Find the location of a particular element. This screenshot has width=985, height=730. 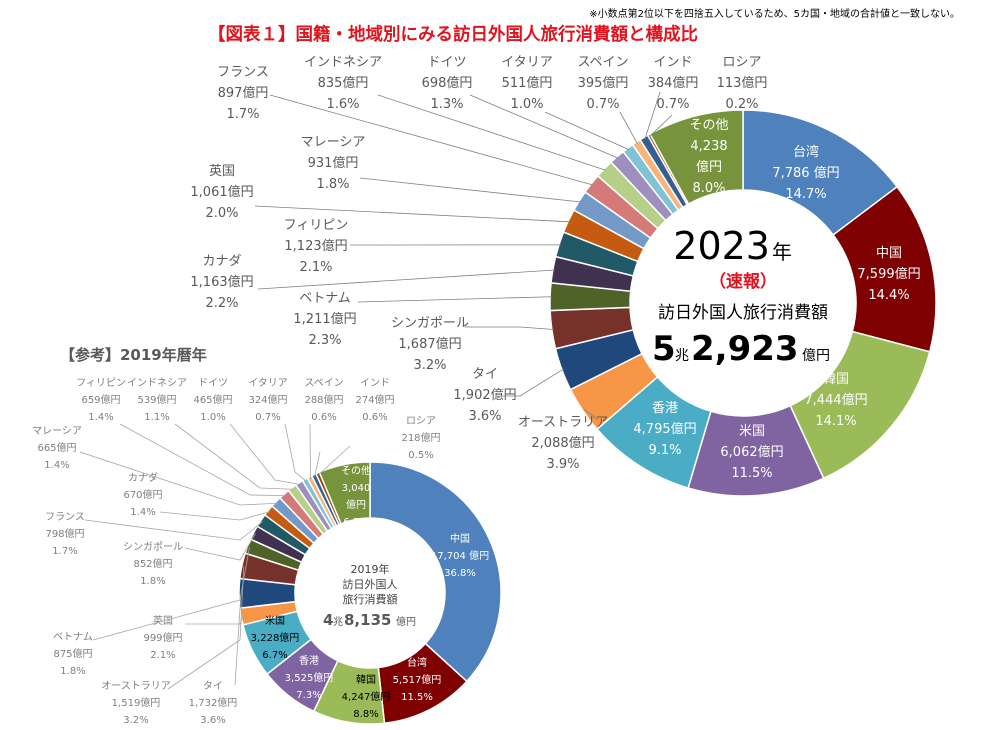

main-label-14-line-2: 1.6% is located at coordinates (342, 104).